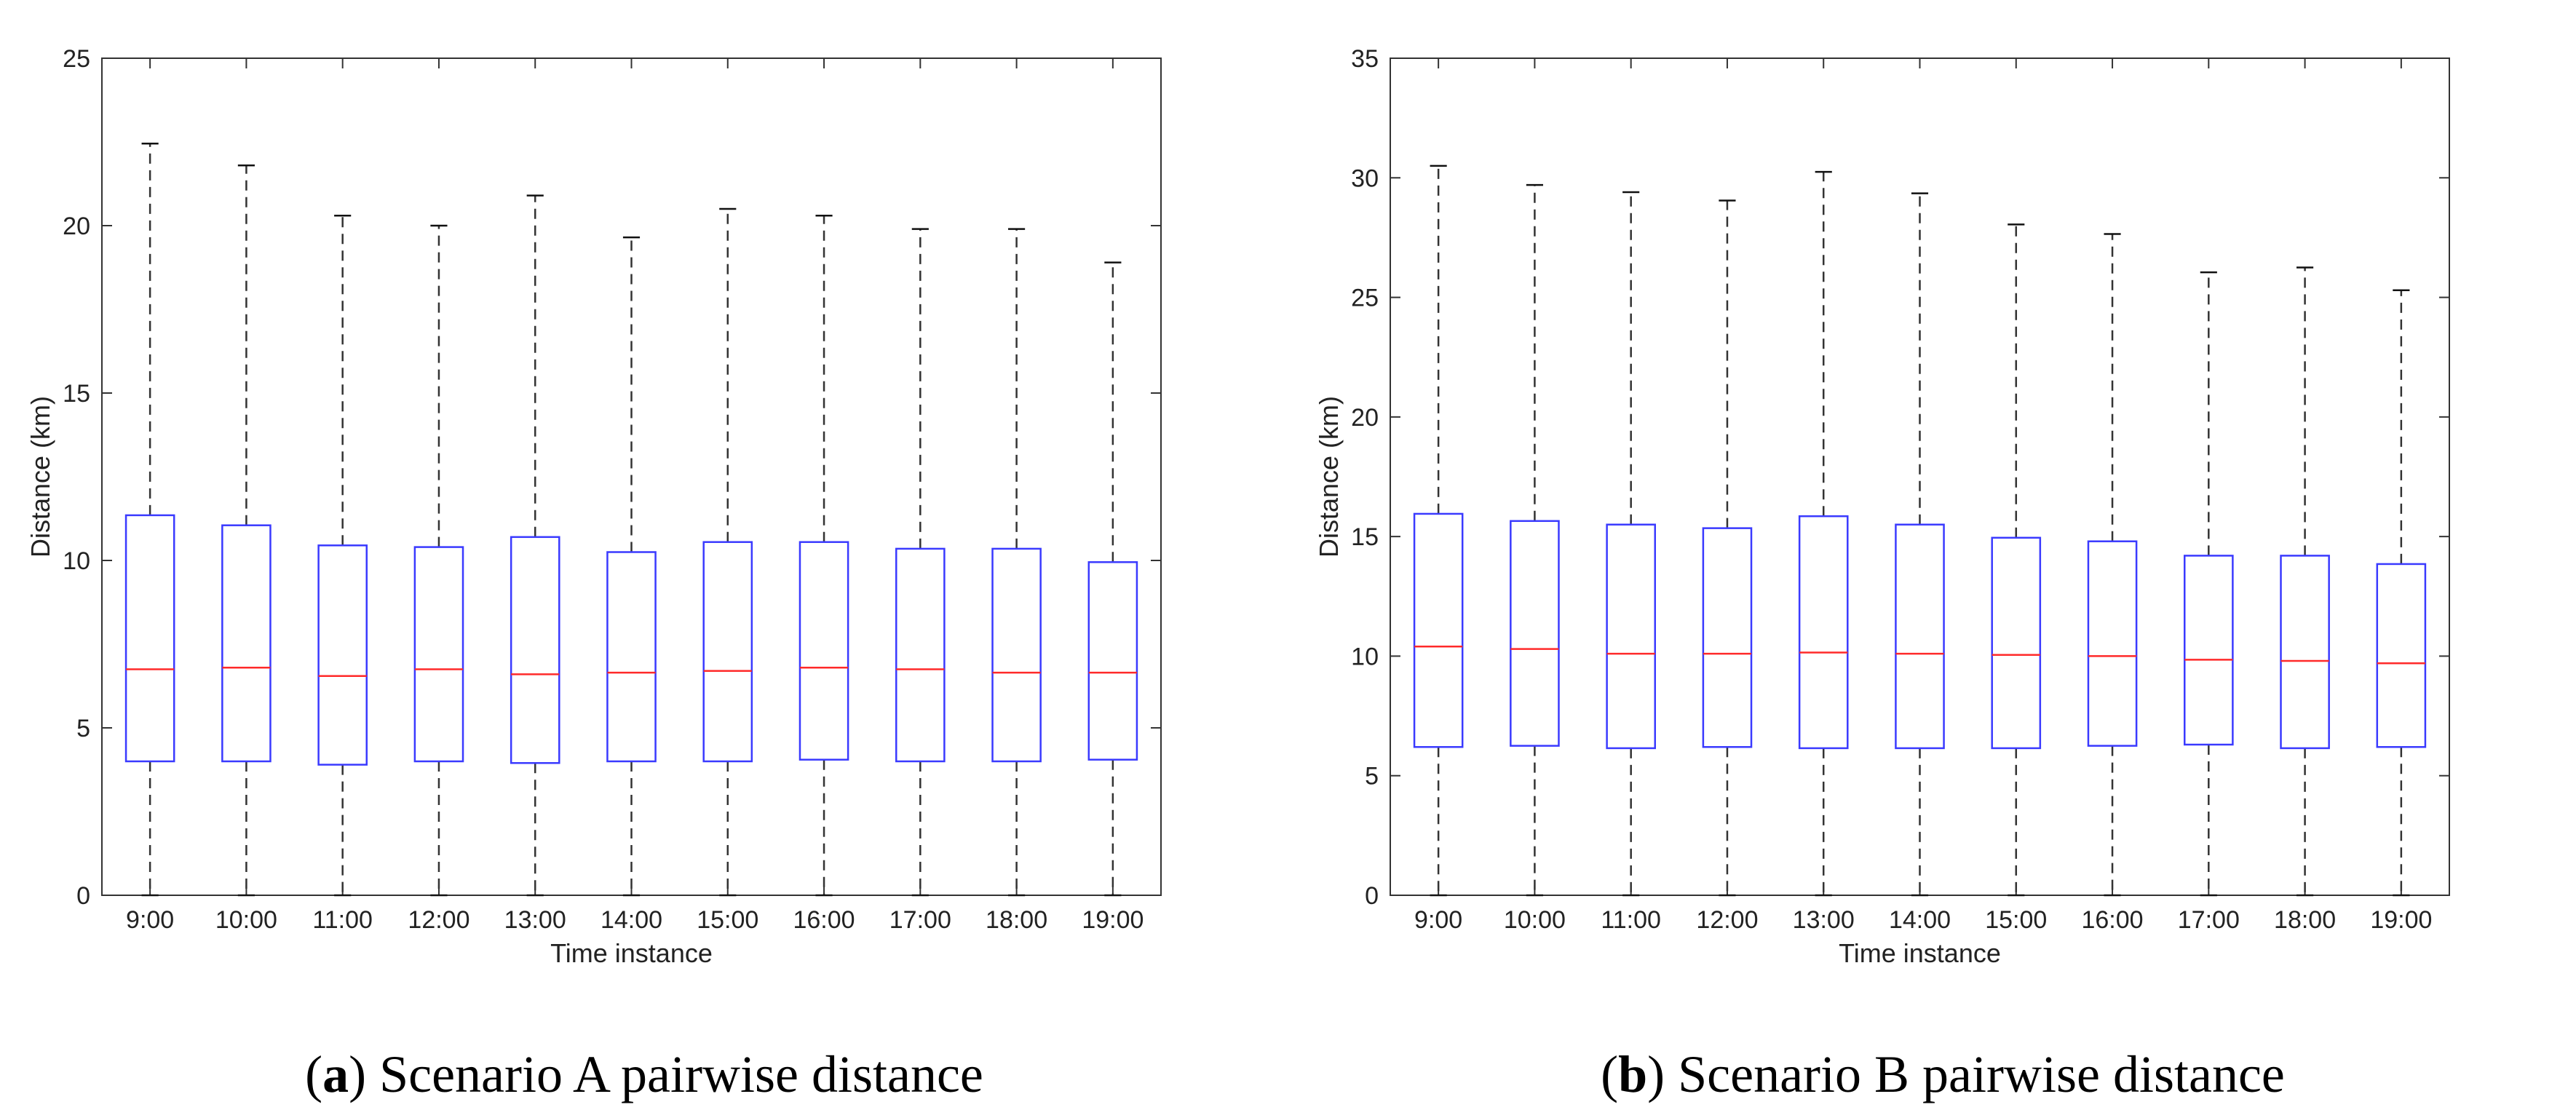  What do you see at coordinates (681, 1074) in the screenshot?
I see `caption-a-text: Scenario A pairwise distance` at bounding box center [681, 1074].